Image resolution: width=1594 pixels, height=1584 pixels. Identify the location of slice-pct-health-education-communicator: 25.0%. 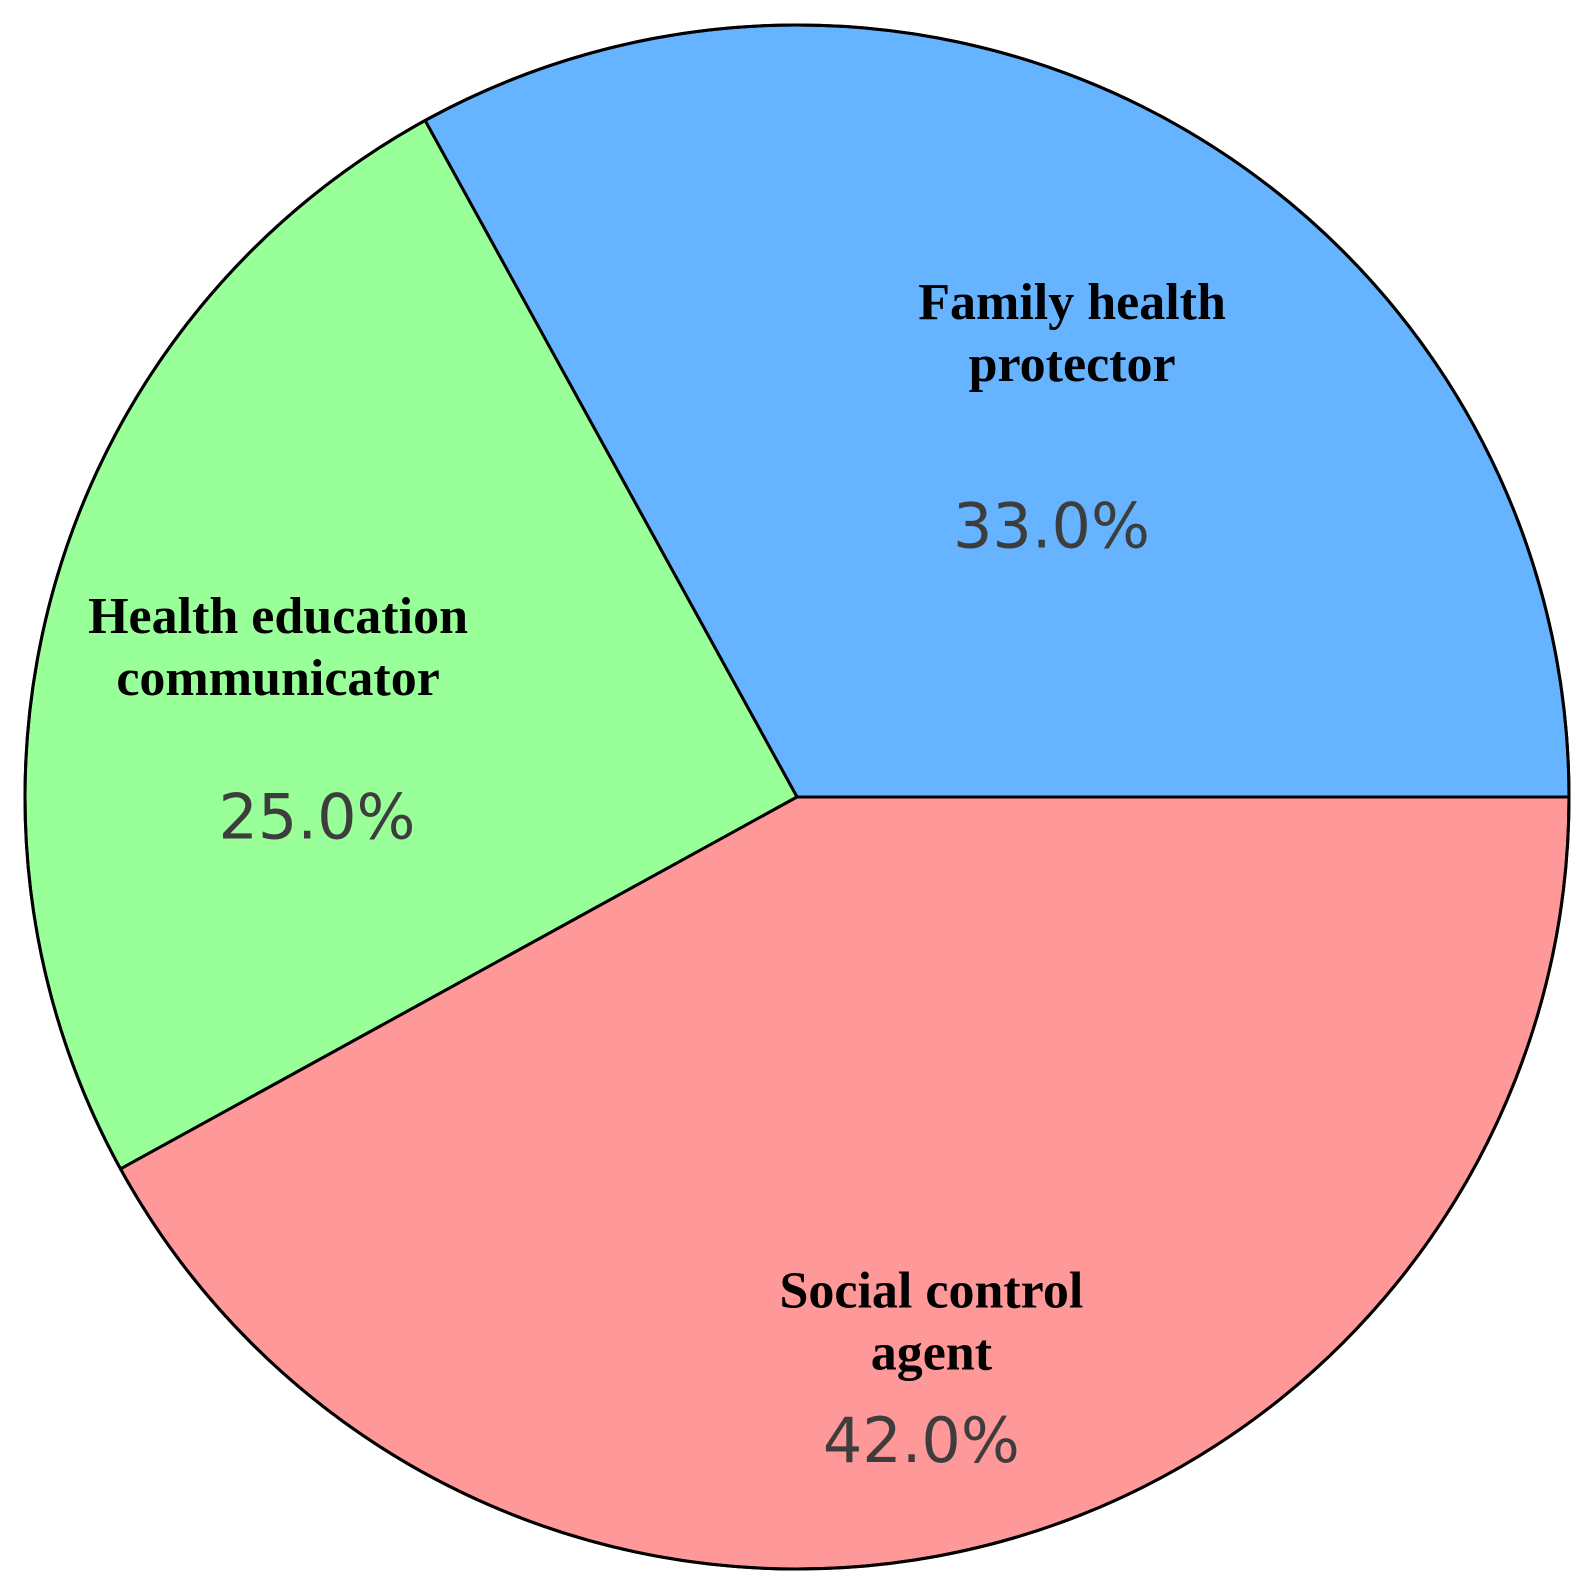
(316, 817).